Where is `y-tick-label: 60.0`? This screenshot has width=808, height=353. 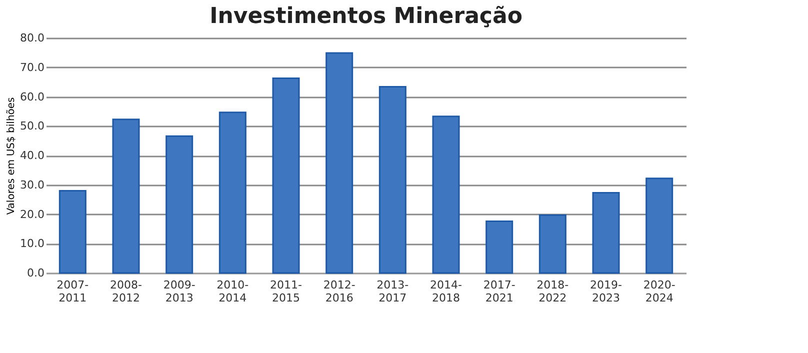 y-tick-label: 60.0 is located at coordinates (32, 97).